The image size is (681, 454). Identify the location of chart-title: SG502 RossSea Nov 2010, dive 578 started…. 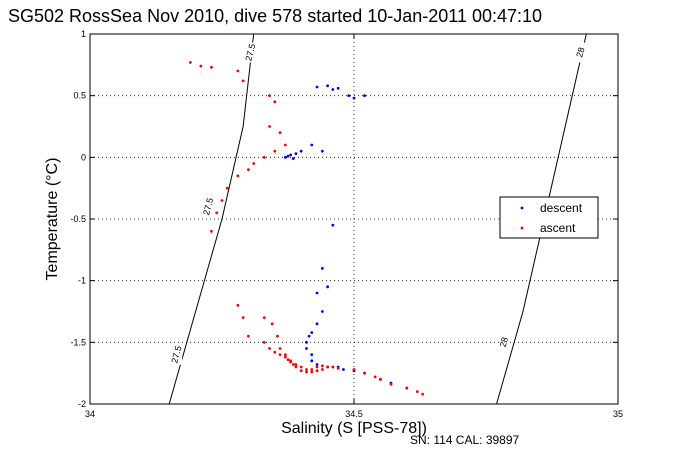
(275, 16).